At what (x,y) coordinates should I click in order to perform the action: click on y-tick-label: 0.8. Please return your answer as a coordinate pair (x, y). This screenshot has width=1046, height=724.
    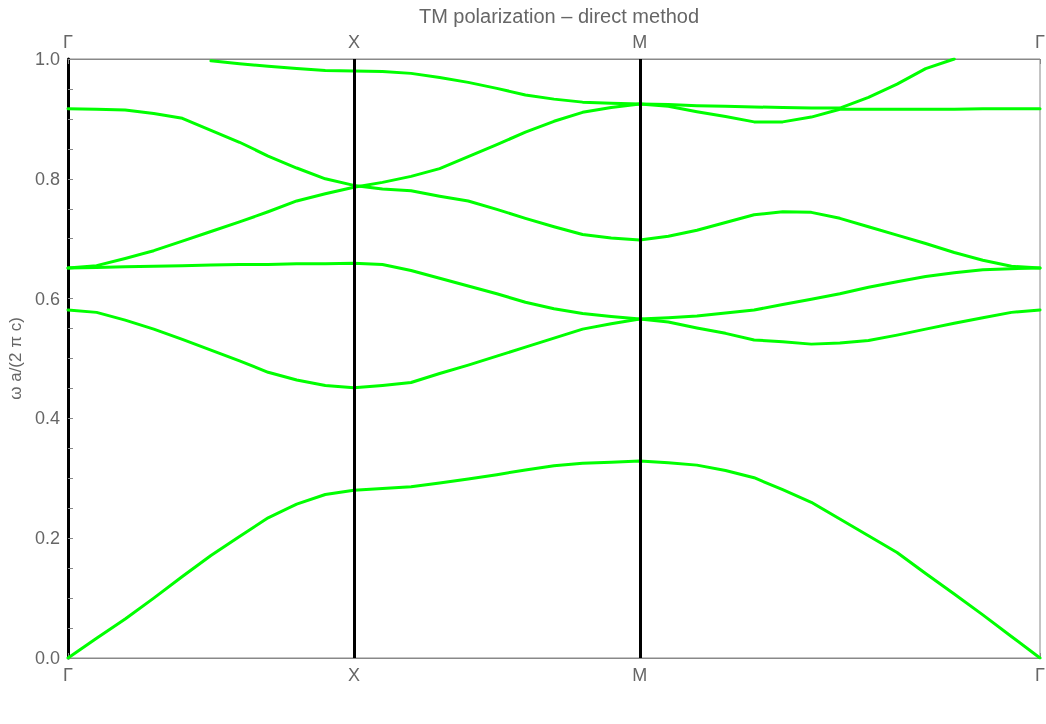
    Looking at the image, I should click on (47, 178).